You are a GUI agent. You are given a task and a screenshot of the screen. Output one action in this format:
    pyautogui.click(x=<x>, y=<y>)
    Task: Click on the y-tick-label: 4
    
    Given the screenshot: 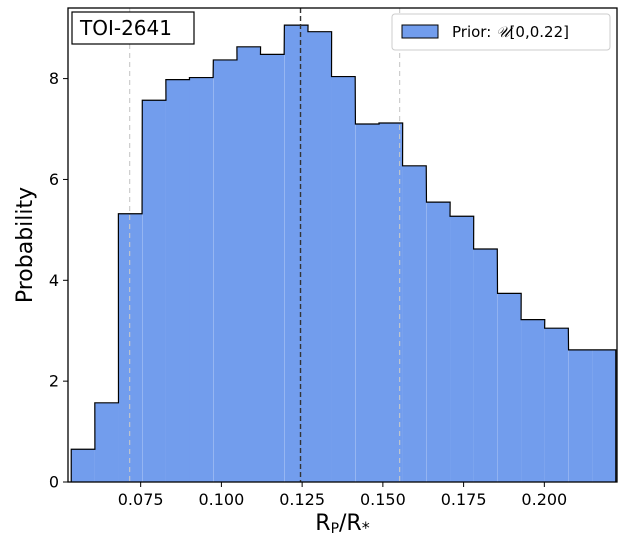 What is the action you would take?
    pyautogui.click(x=54, y=280)
    